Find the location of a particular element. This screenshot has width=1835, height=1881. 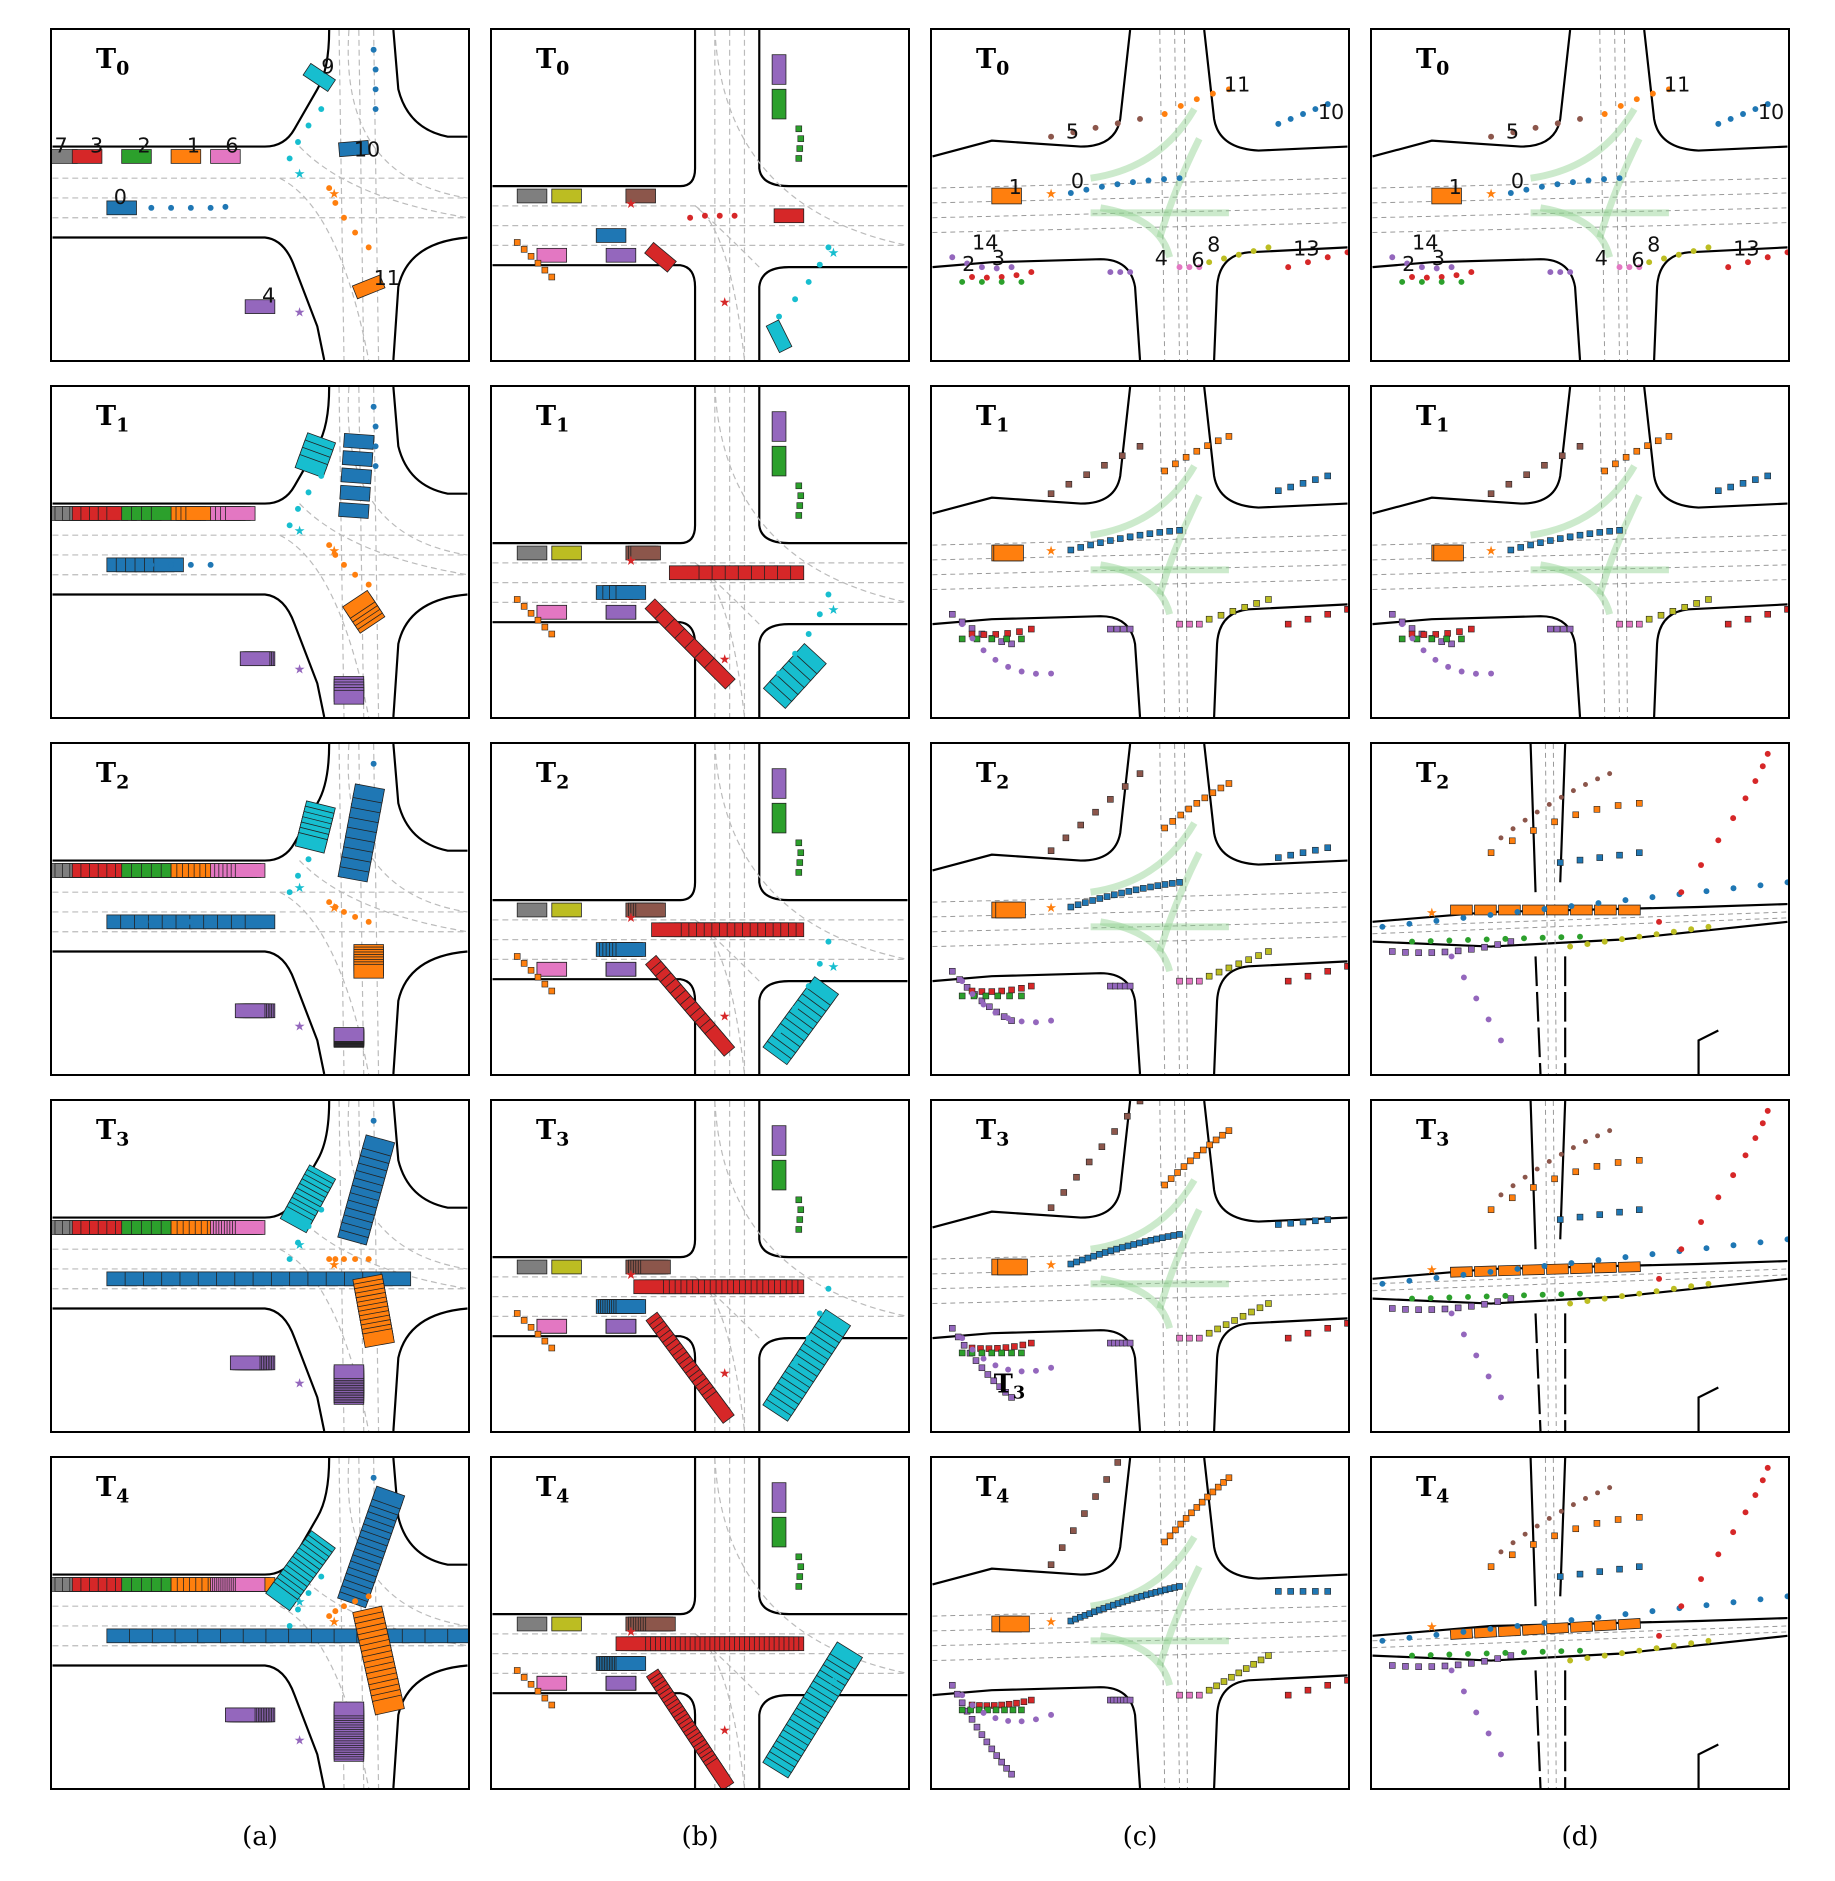

agent-red-point is located at coordinates (1767, 753).